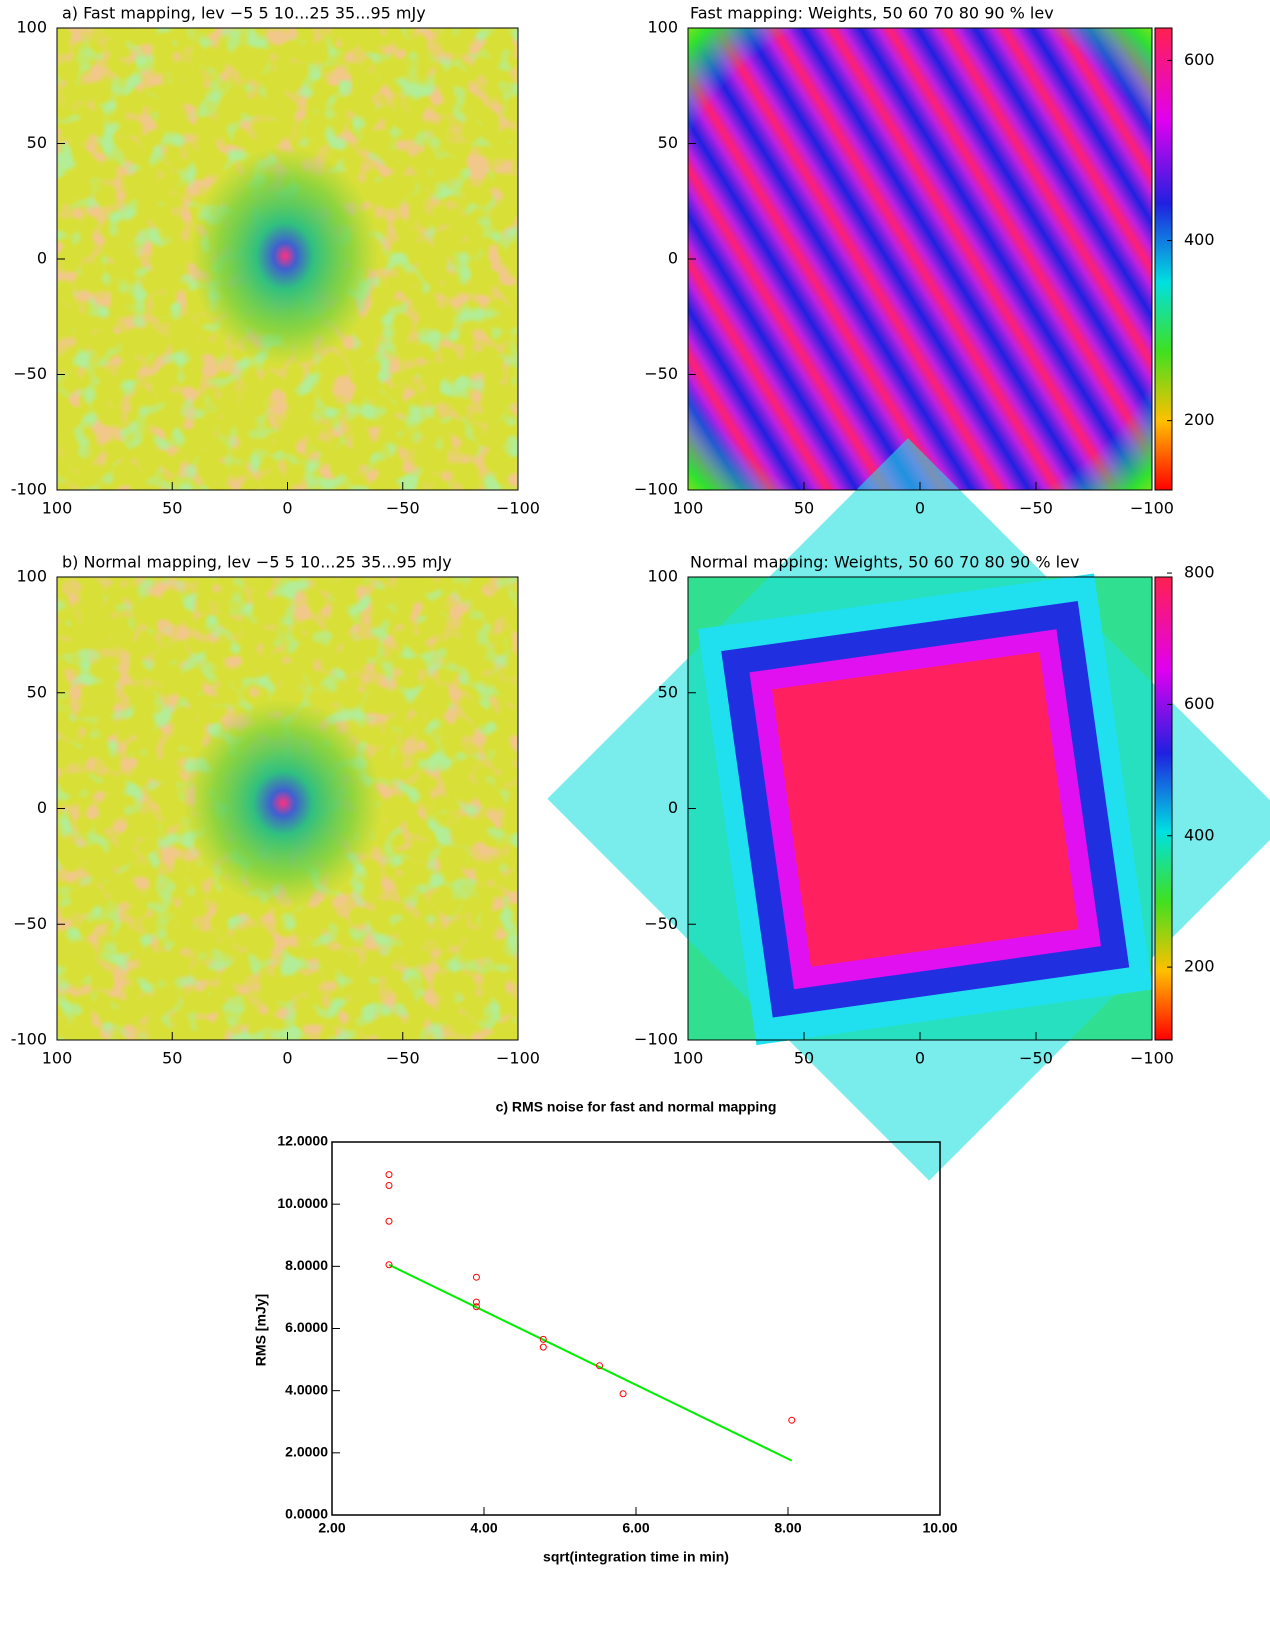 The image size is (1270, 1626). I want to click on y-tick-label: 0.0000, so click(306, 1514).